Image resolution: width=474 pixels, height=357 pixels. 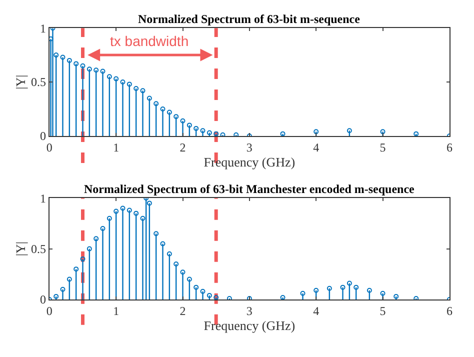 What do you see at coordinates (250, 189) in the screenshot?
I see `chart-title: Normalized Spectrum of 63-bit Manchester encoded m-sequence` at bounding box center [250, 189].